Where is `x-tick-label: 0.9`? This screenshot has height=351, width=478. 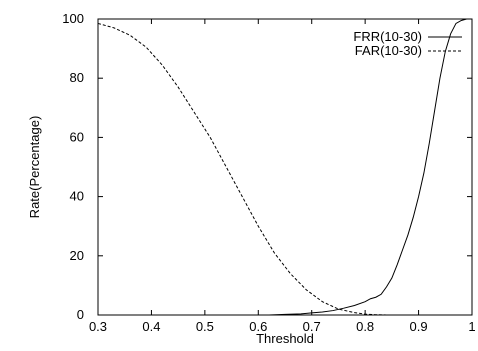 x-tick-label: 0.9 is located at coordinates (419, 326).